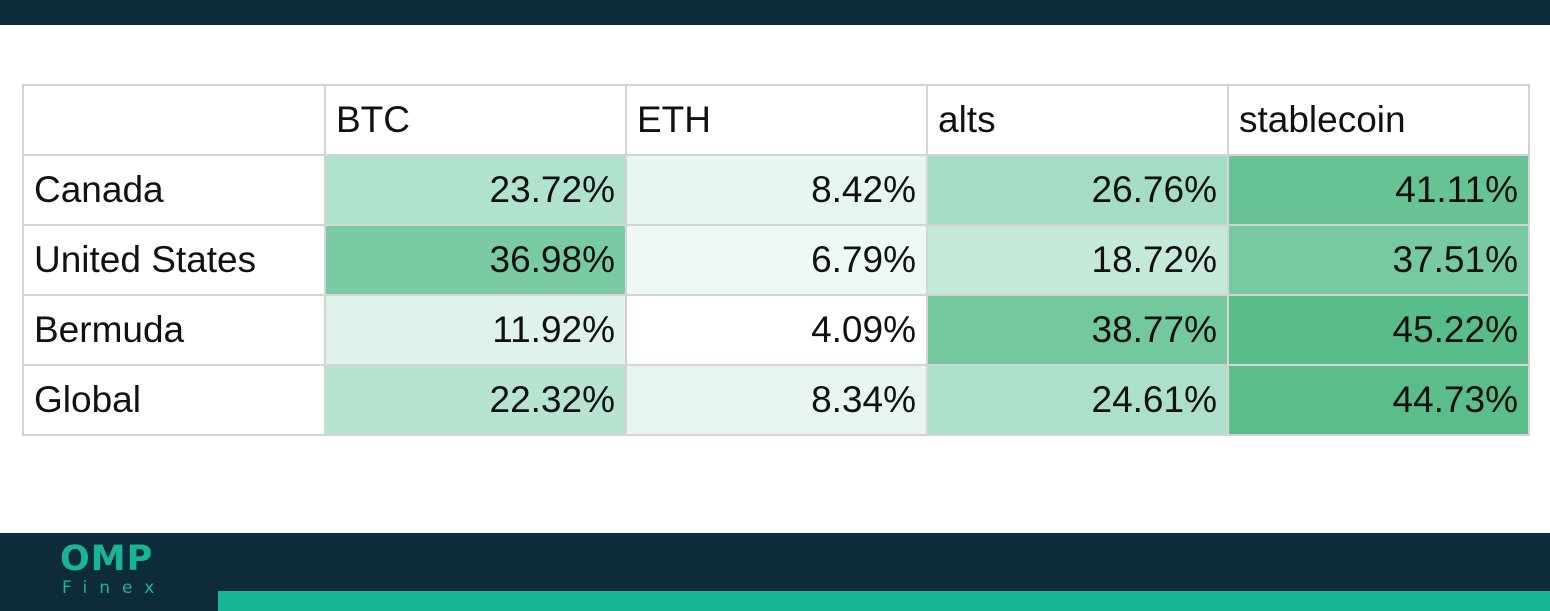 The image size is (1550, 611). Describe the element at coordinates (1077, 190) in the screenshot. I see `table-cell: 26.76%` at that location.